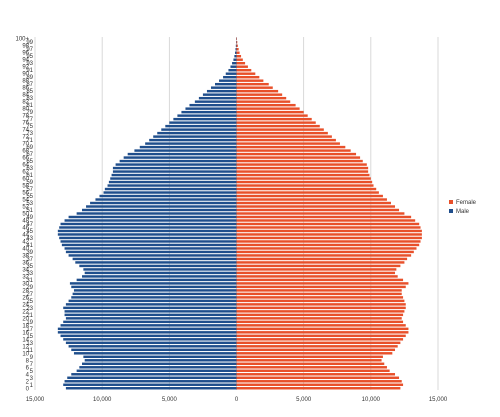 The width and height of the screenshot is (500, 417). Describe the element at coordinates (25, 152) in the screenshot. I see `y-tick-label: 68` at that location.